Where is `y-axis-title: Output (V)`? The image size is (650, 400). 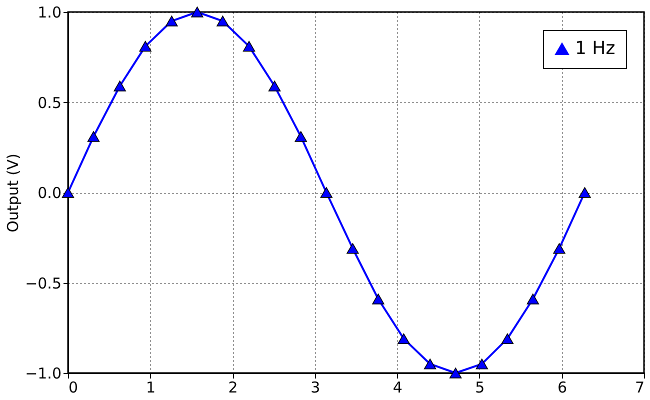
y-axis-title: Output (V) is located at coordinates (13, 193).